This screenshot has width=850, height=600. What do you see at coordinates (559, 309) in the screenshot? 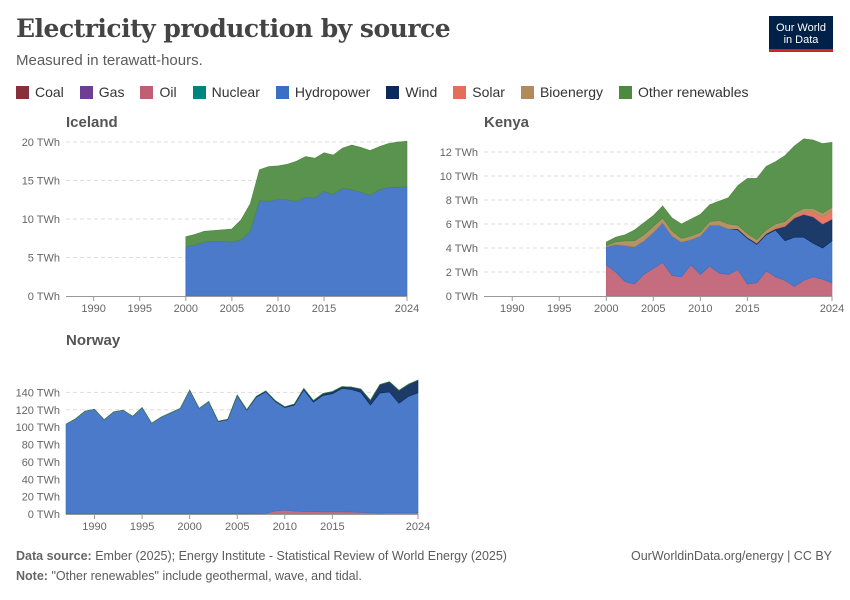
I see `kenya-xtick-label: 1995` at bounding box center [559, 309].